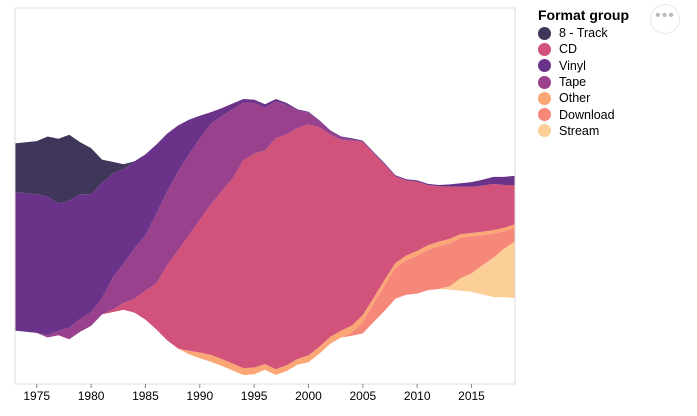 The width and height of the screenshot is (697, 416). I want to click on legend-label: CD, so click(568, 49).